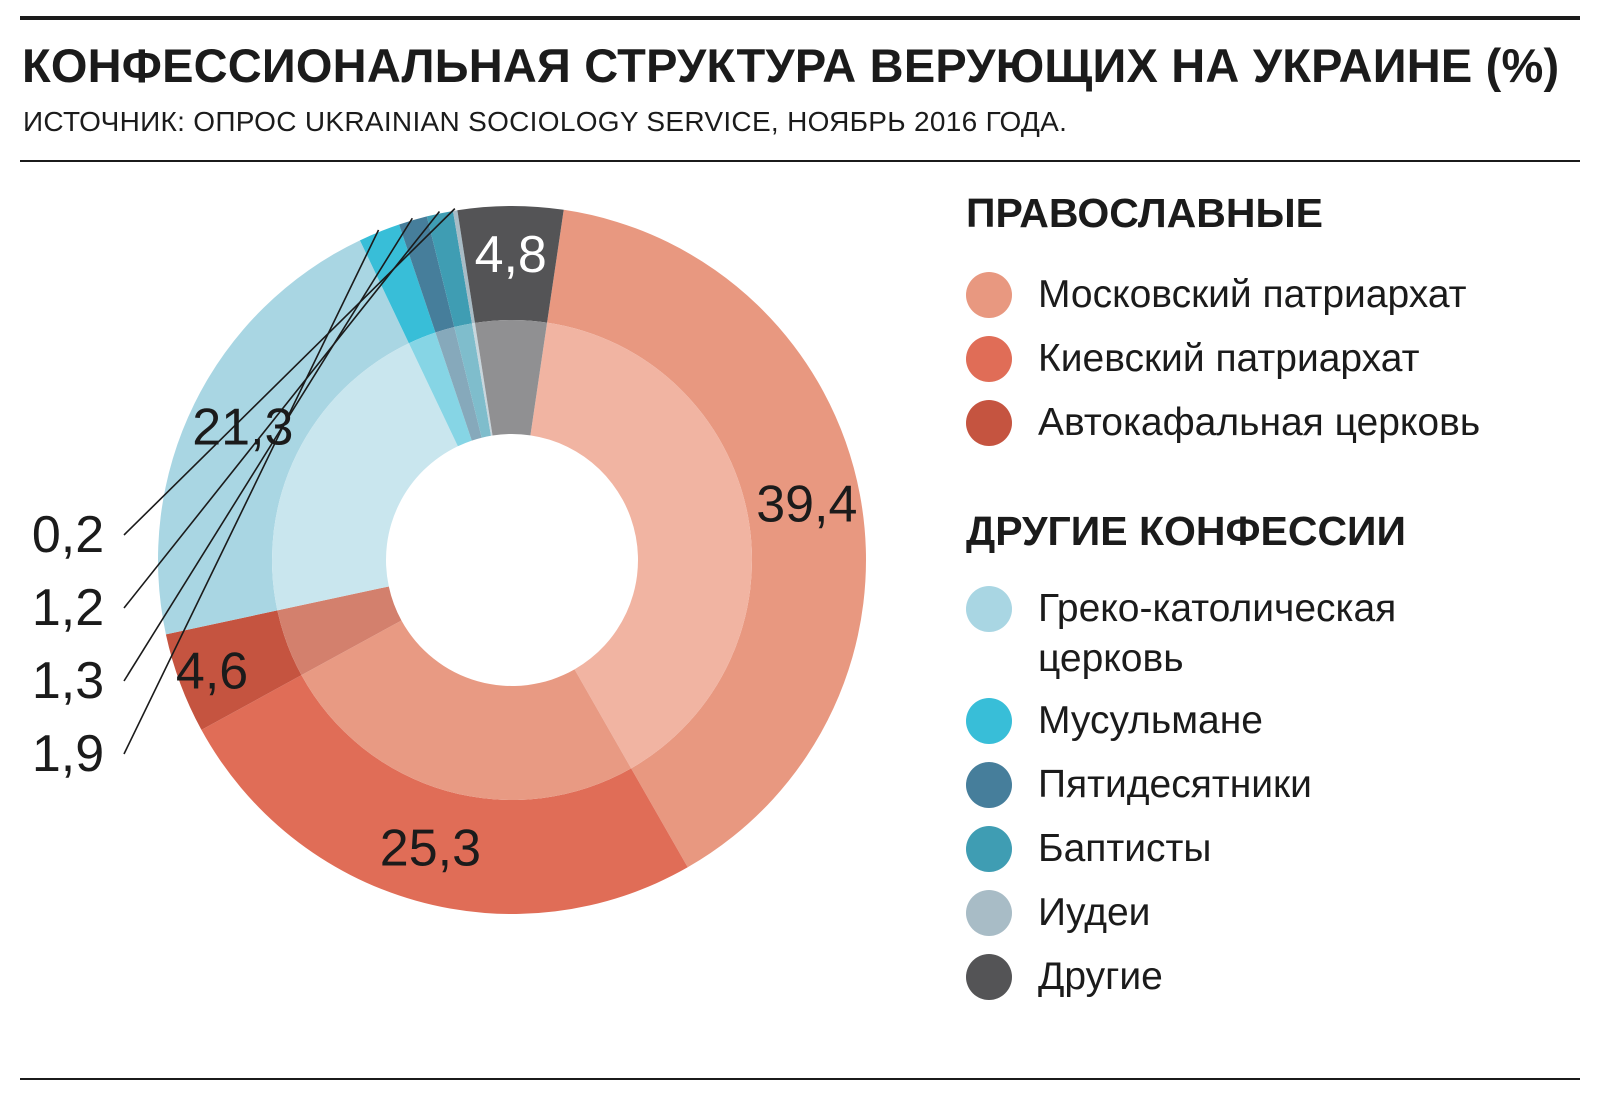  What do you see at coordinates (1186, 531) in the screenshot?
I see `legend-heading-other: ДРУГИЕ КОНФЕССИИ` at bounding box center [1186, 531].